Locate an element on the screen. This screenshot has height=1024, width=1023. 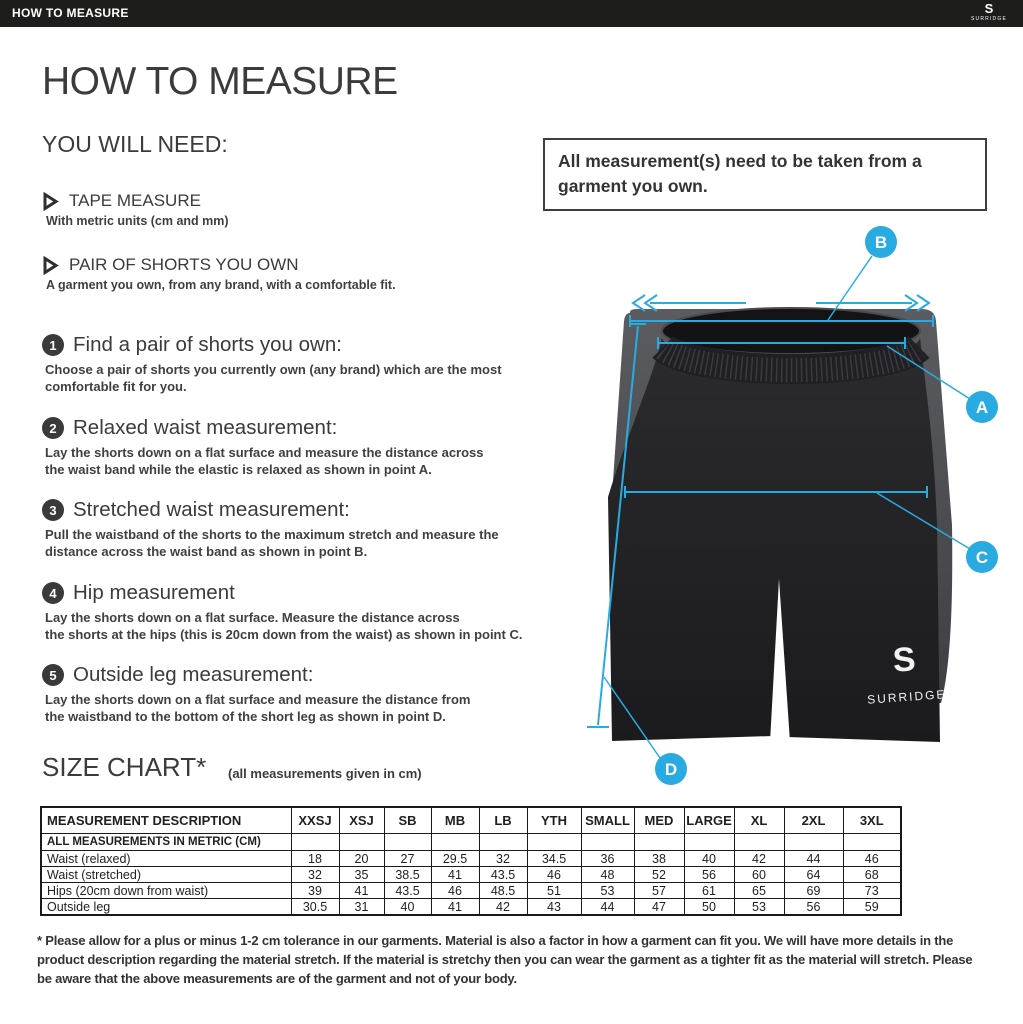
column-header: LB is located at coordinates (503, 820).